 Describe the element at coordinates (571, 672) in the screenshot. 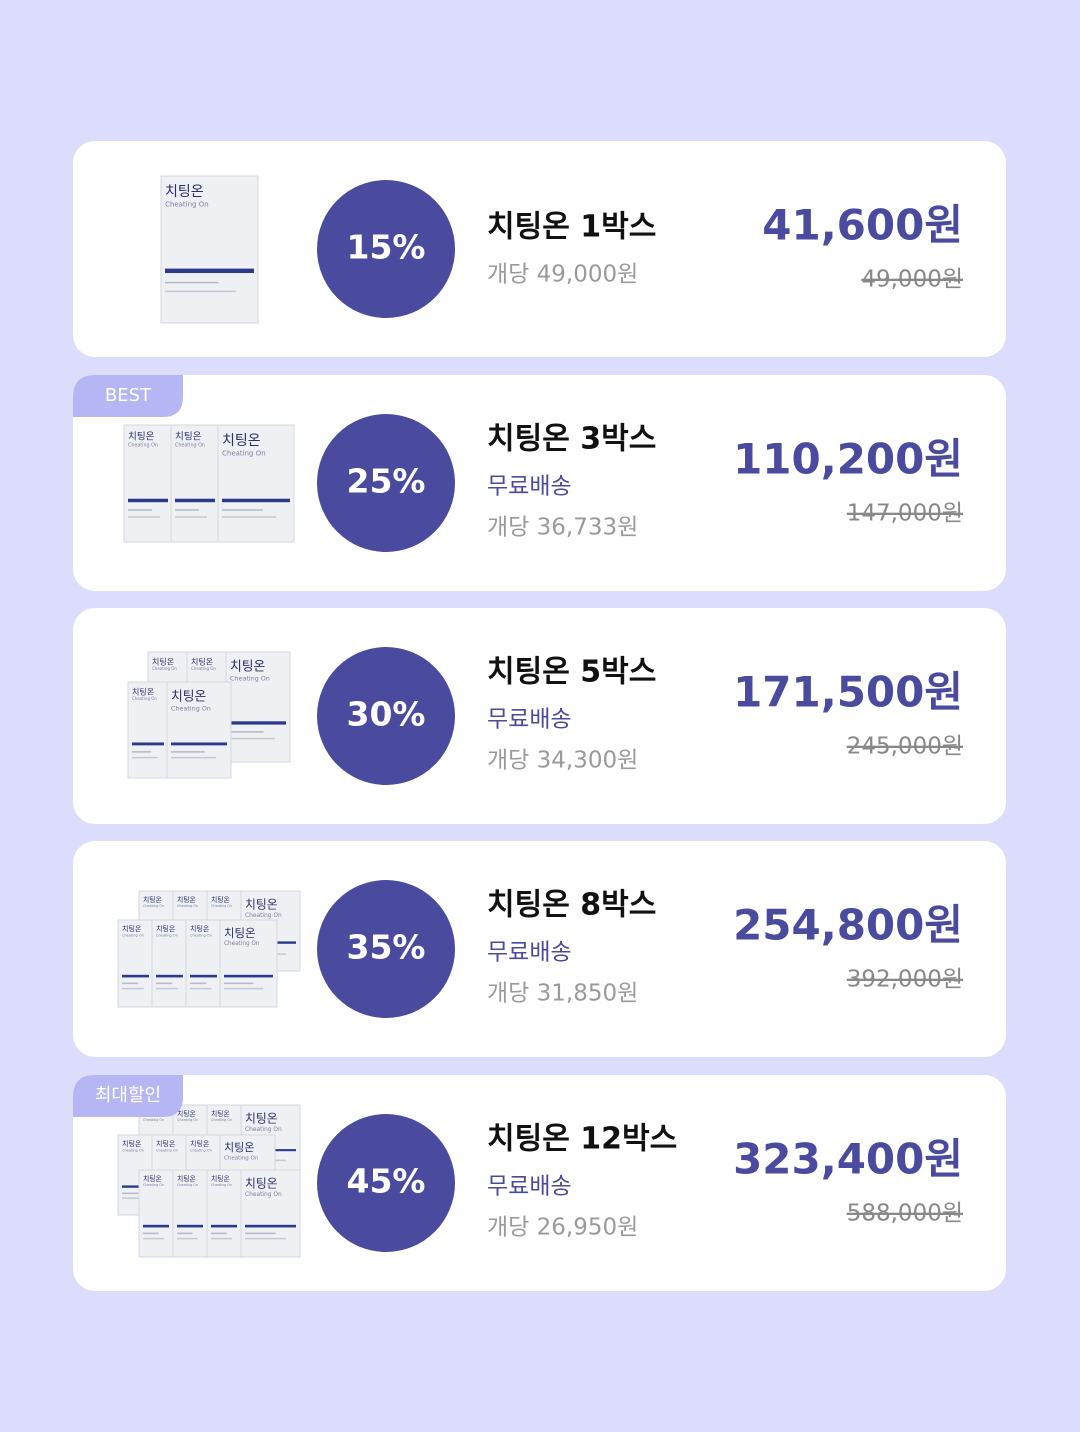

I see `product-name: 치팅온 5박스` at that location.